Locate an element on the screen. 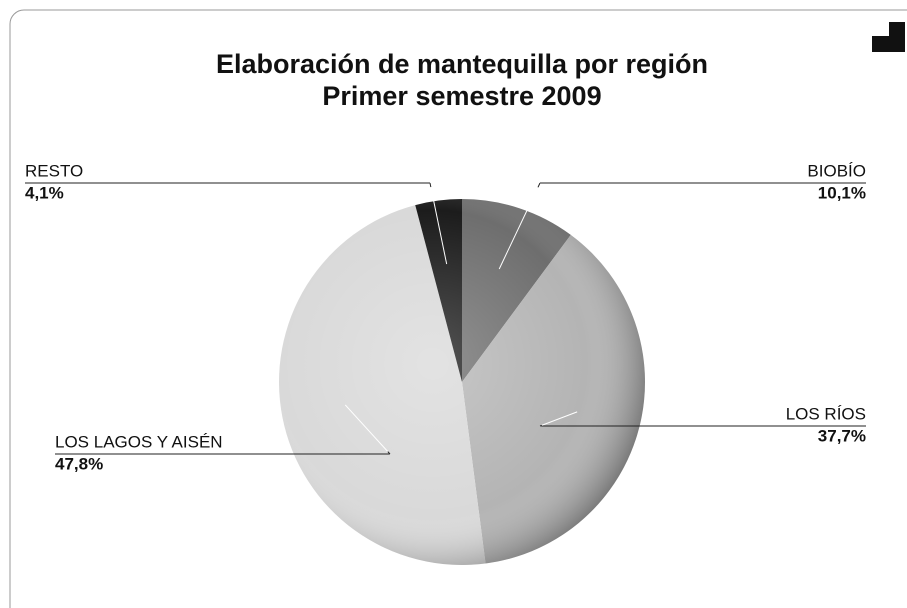 The height and width of the screenshot is (608, 907). chart-title: Elaboración de mantequilla por región is located at coordinates (462, 64).